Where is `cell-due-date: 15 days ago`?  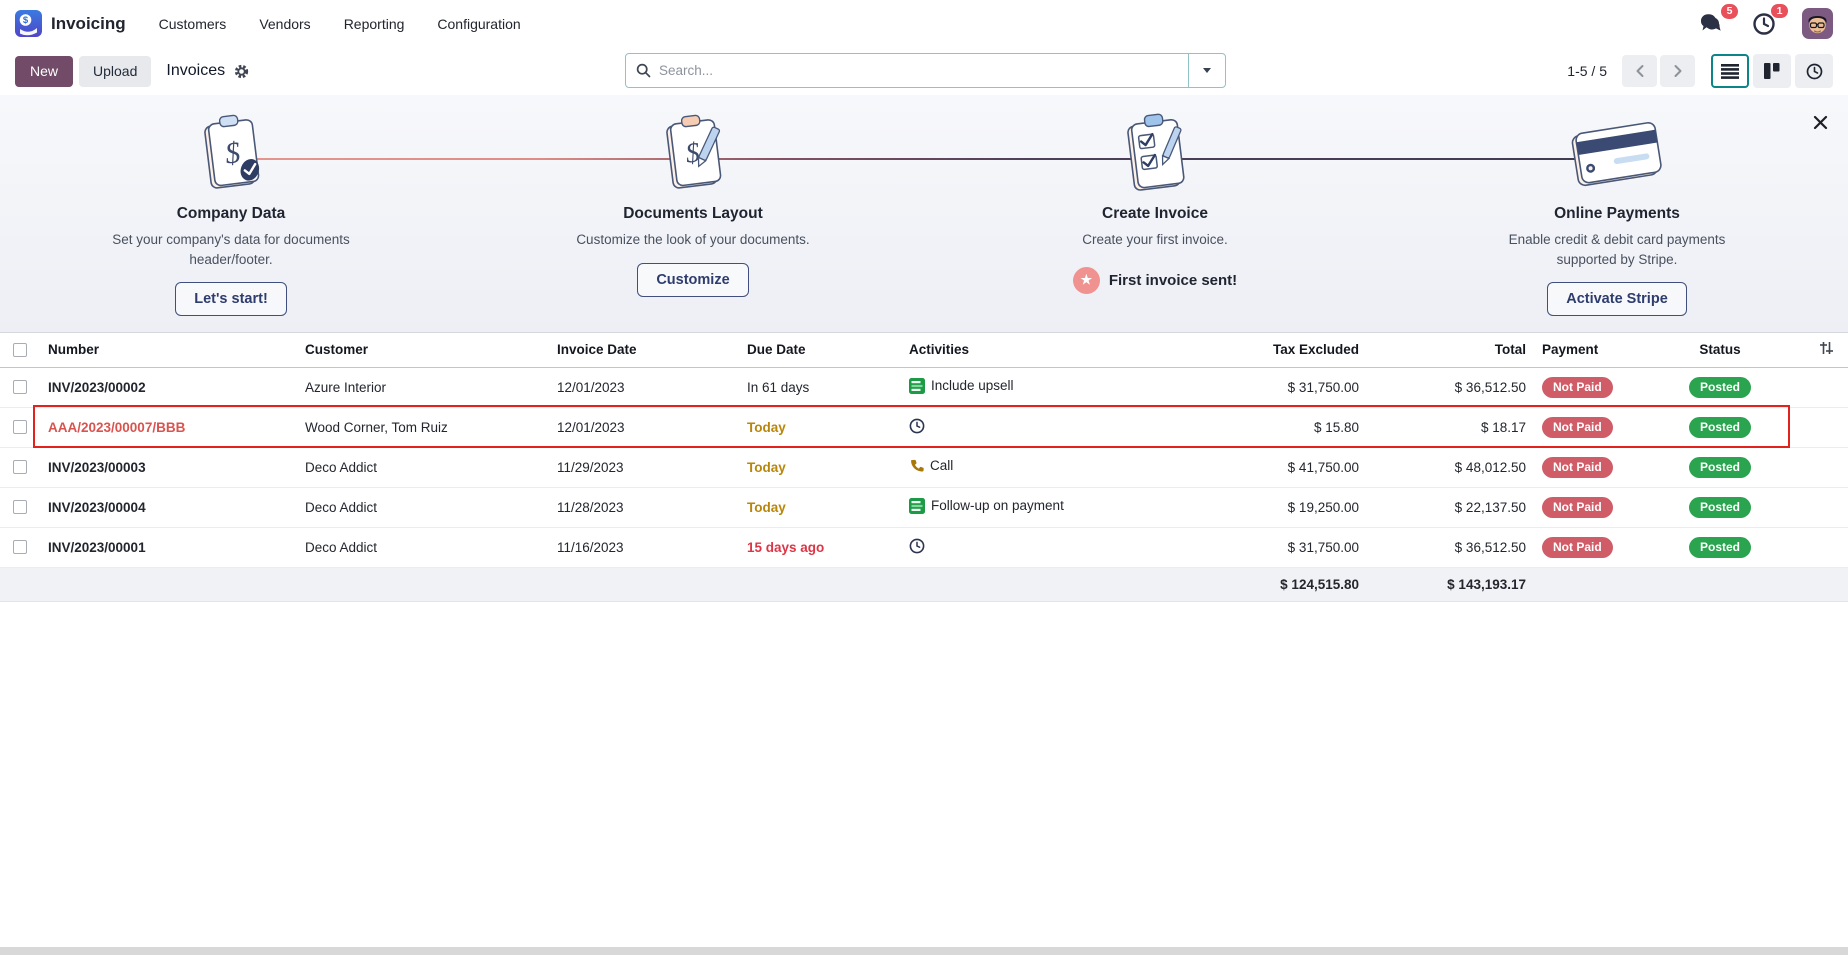 cell-due-date: 15 days ago is located at coordinates (820, 547).